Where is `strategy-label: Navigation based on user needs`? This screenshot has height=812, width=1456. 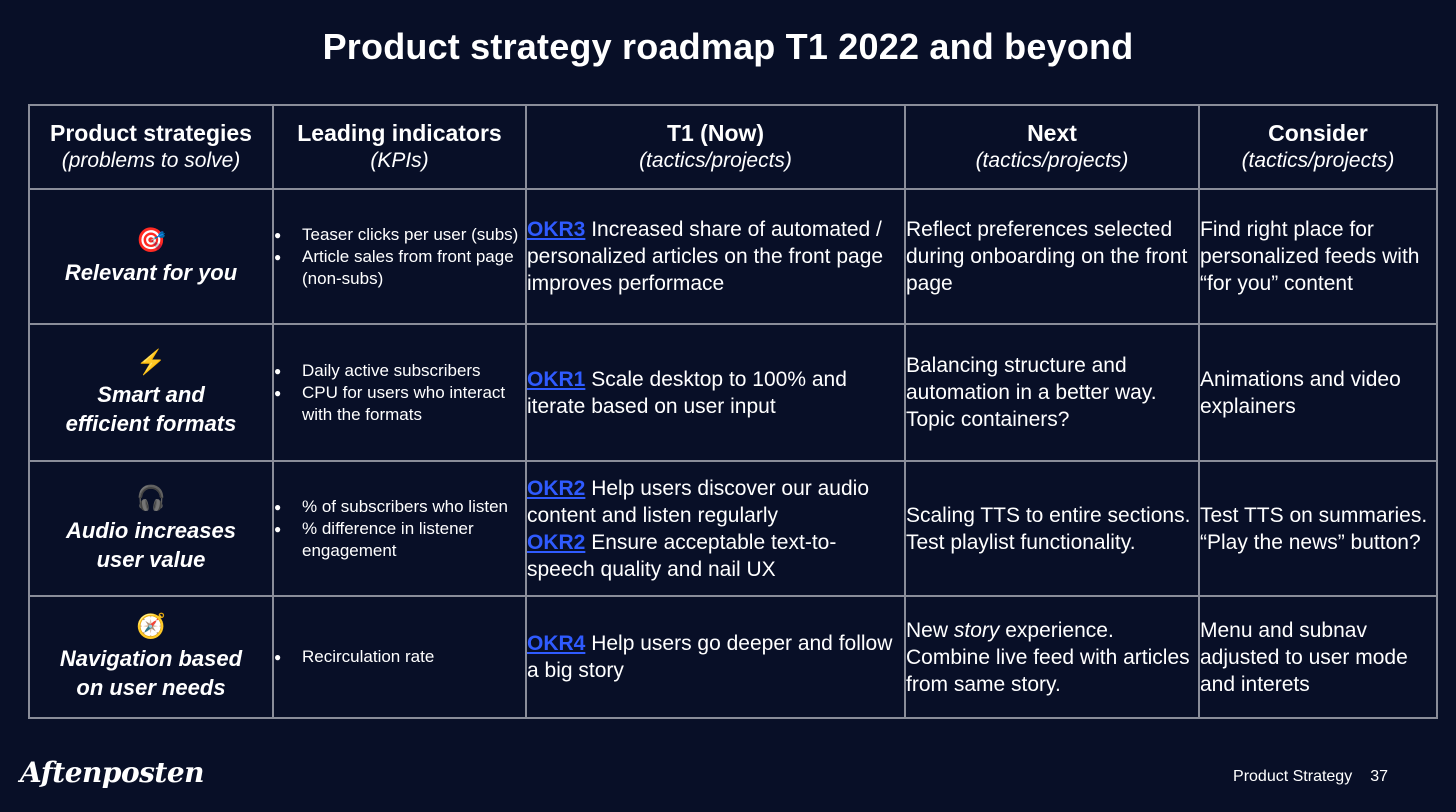 strategy-label: Navigation based on user needs is located at coordinates (151, 673).